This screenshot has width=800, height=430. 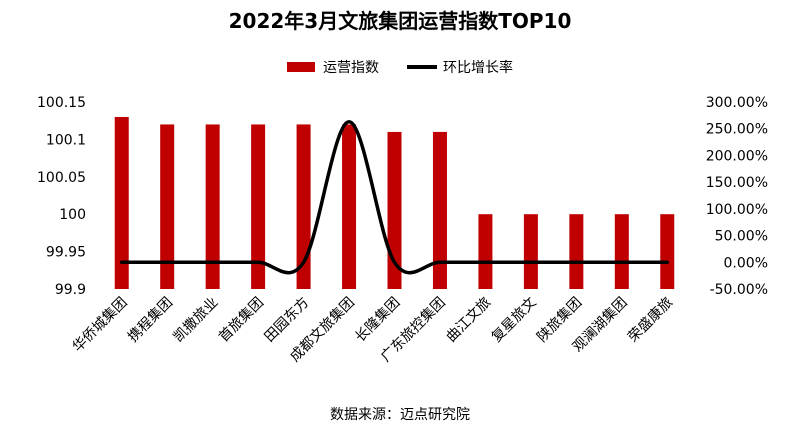 What do you see at coordinates (301, 67) in the screenshot?
I see `legend-bar-swatch` at bounding box center [301, 67].